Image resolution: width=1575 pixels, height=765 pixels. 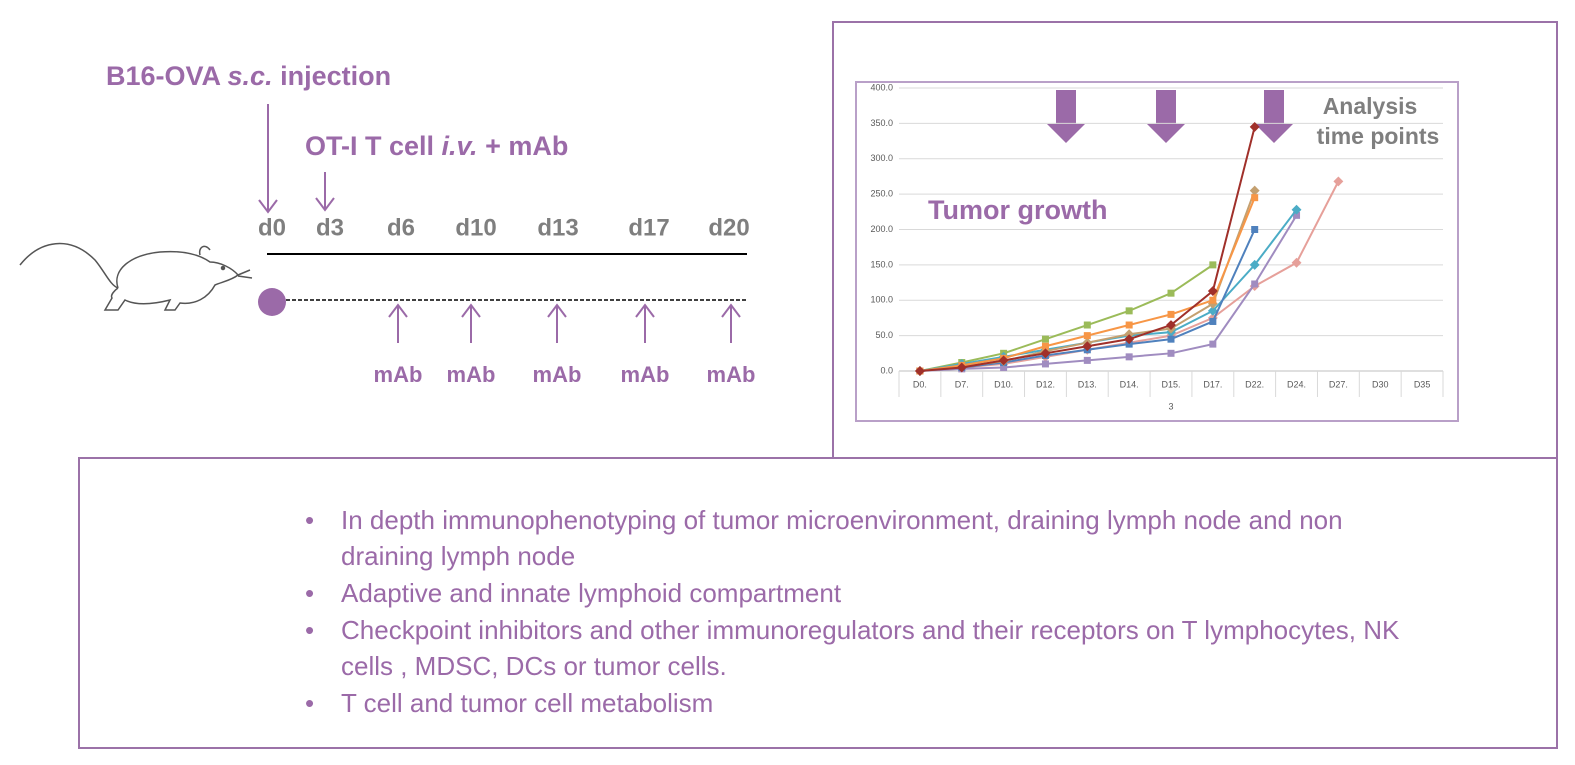 I want to click on start-dot, so click(x=272, y=302).